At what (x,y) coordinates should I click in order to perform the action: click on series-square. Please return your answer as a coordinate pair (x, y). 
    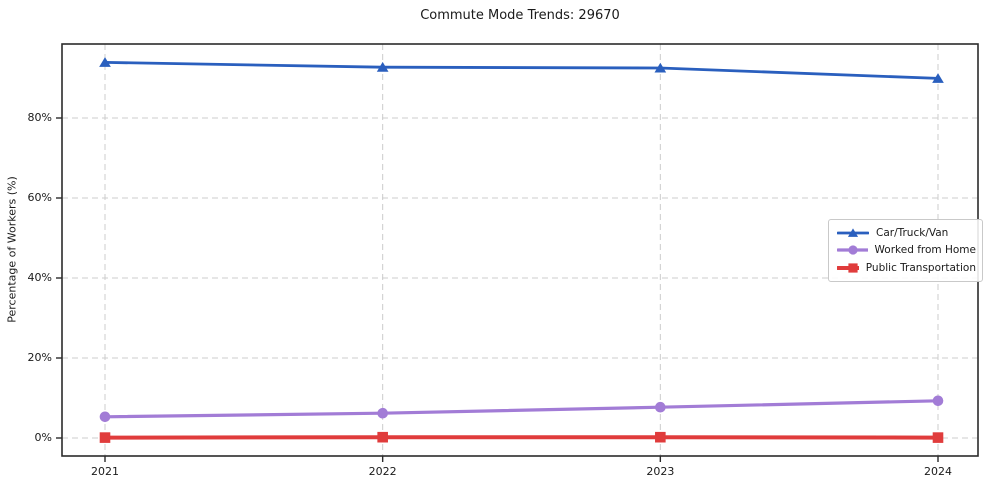
    Looking at the image, I should click on (521, 437).